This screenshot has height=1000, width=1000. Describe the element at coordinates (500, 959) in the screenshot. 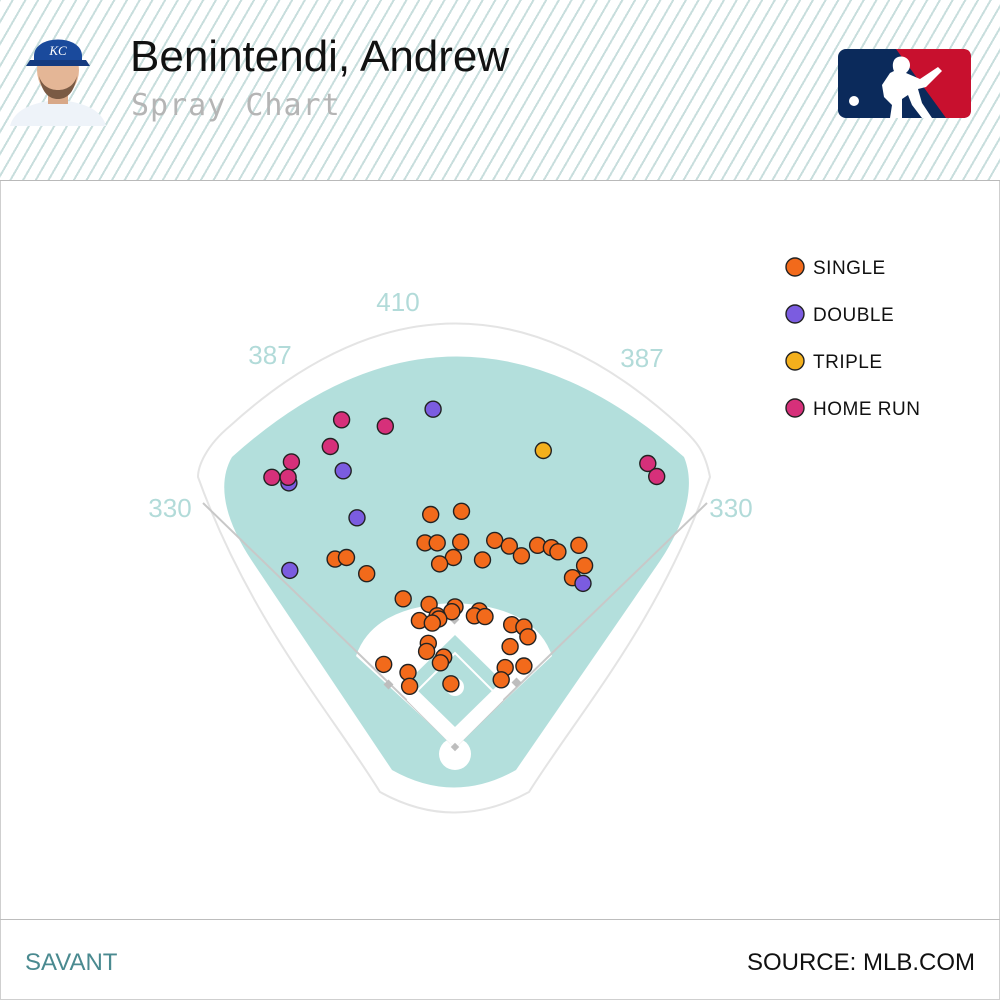

I see `chart-footer: SAVANT SOURCE: MLB.COM` at that location.